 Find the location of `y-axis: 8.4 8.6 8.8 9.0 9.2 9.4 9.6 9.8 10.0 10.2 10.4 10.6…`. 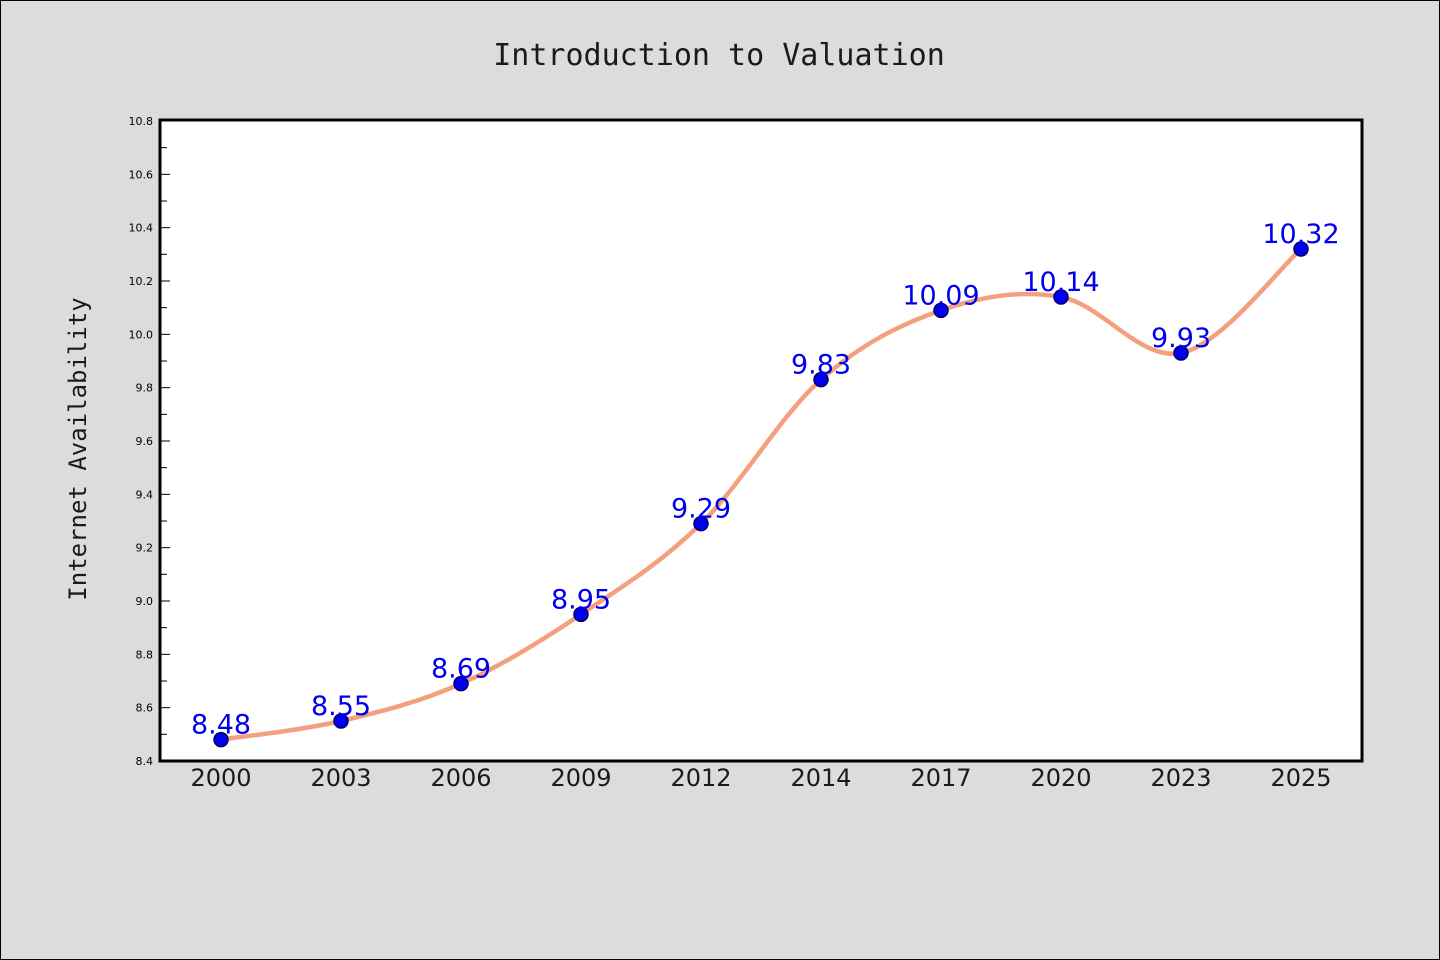

y-axis: 8.4 8.6 8.8 9.0 9.2 9.4 9.6 9.8 10.0 10.2 10.4 10.6… is located at coordinates (149, 441).